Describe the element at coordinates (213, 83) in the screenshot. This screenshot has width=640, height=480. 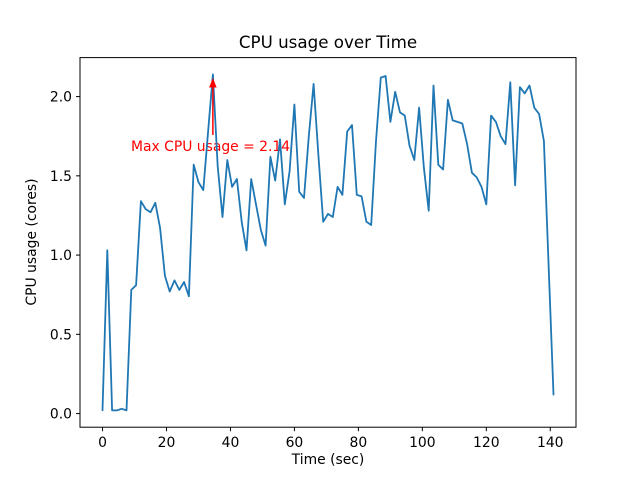
I see `annotation-arrowhead` at that location.